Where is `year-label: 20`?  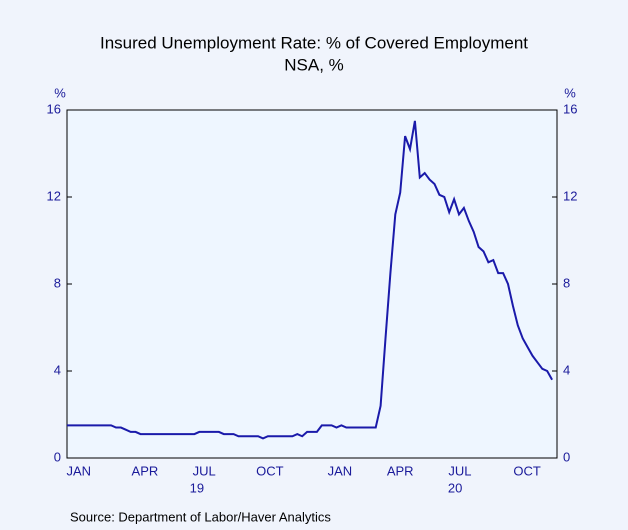
year-label: 20 is located at coordinates (455, 487).